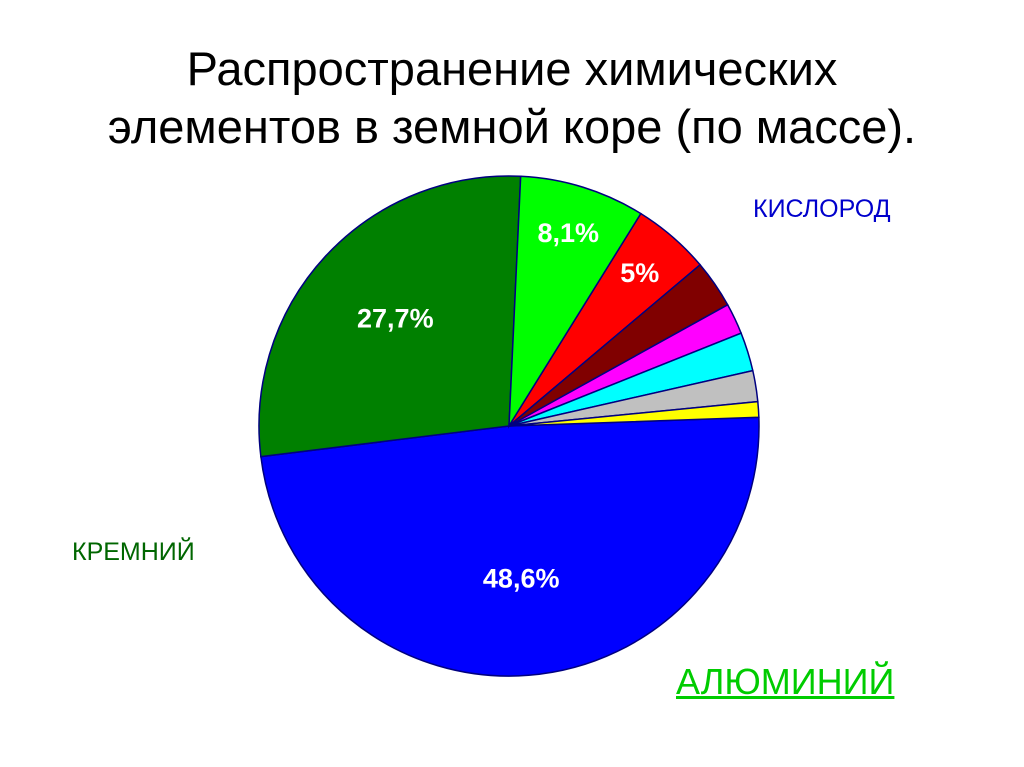  I want to click on pie-slice-label-0: 48,6%, so click(521, 579).